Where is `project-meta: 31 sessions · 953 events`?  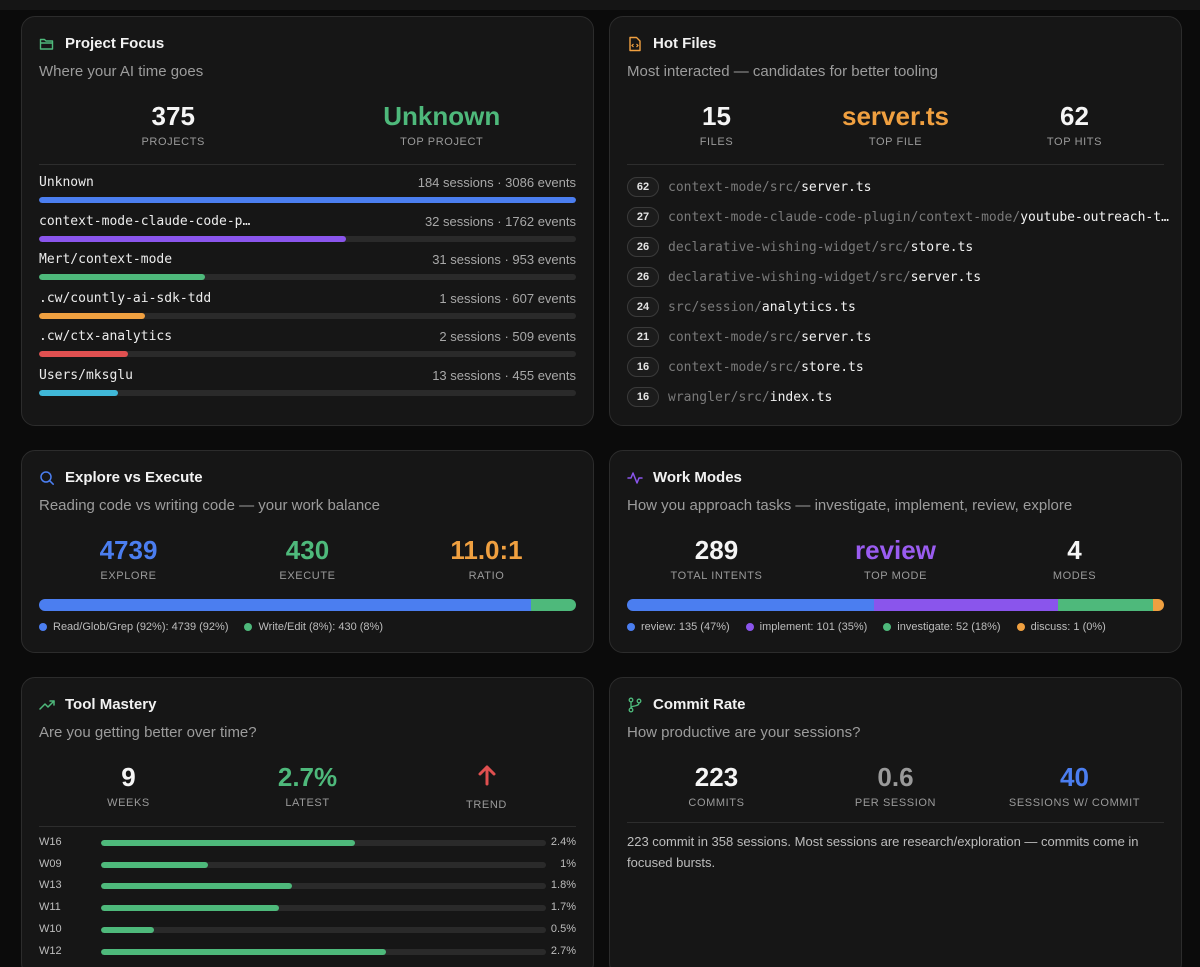
project-meta: 31 sessions · 953 events is located at coordinates (504, 259).